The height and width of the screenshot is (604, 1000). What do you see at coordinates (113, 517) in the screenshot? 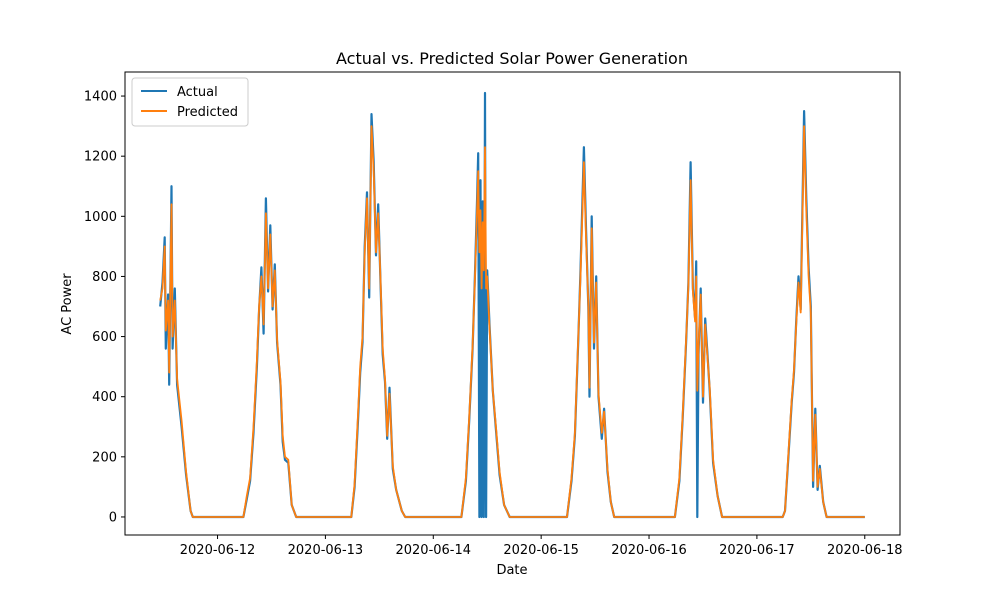
I see `y-tick-label: 0` at bounding box center [113, 517].